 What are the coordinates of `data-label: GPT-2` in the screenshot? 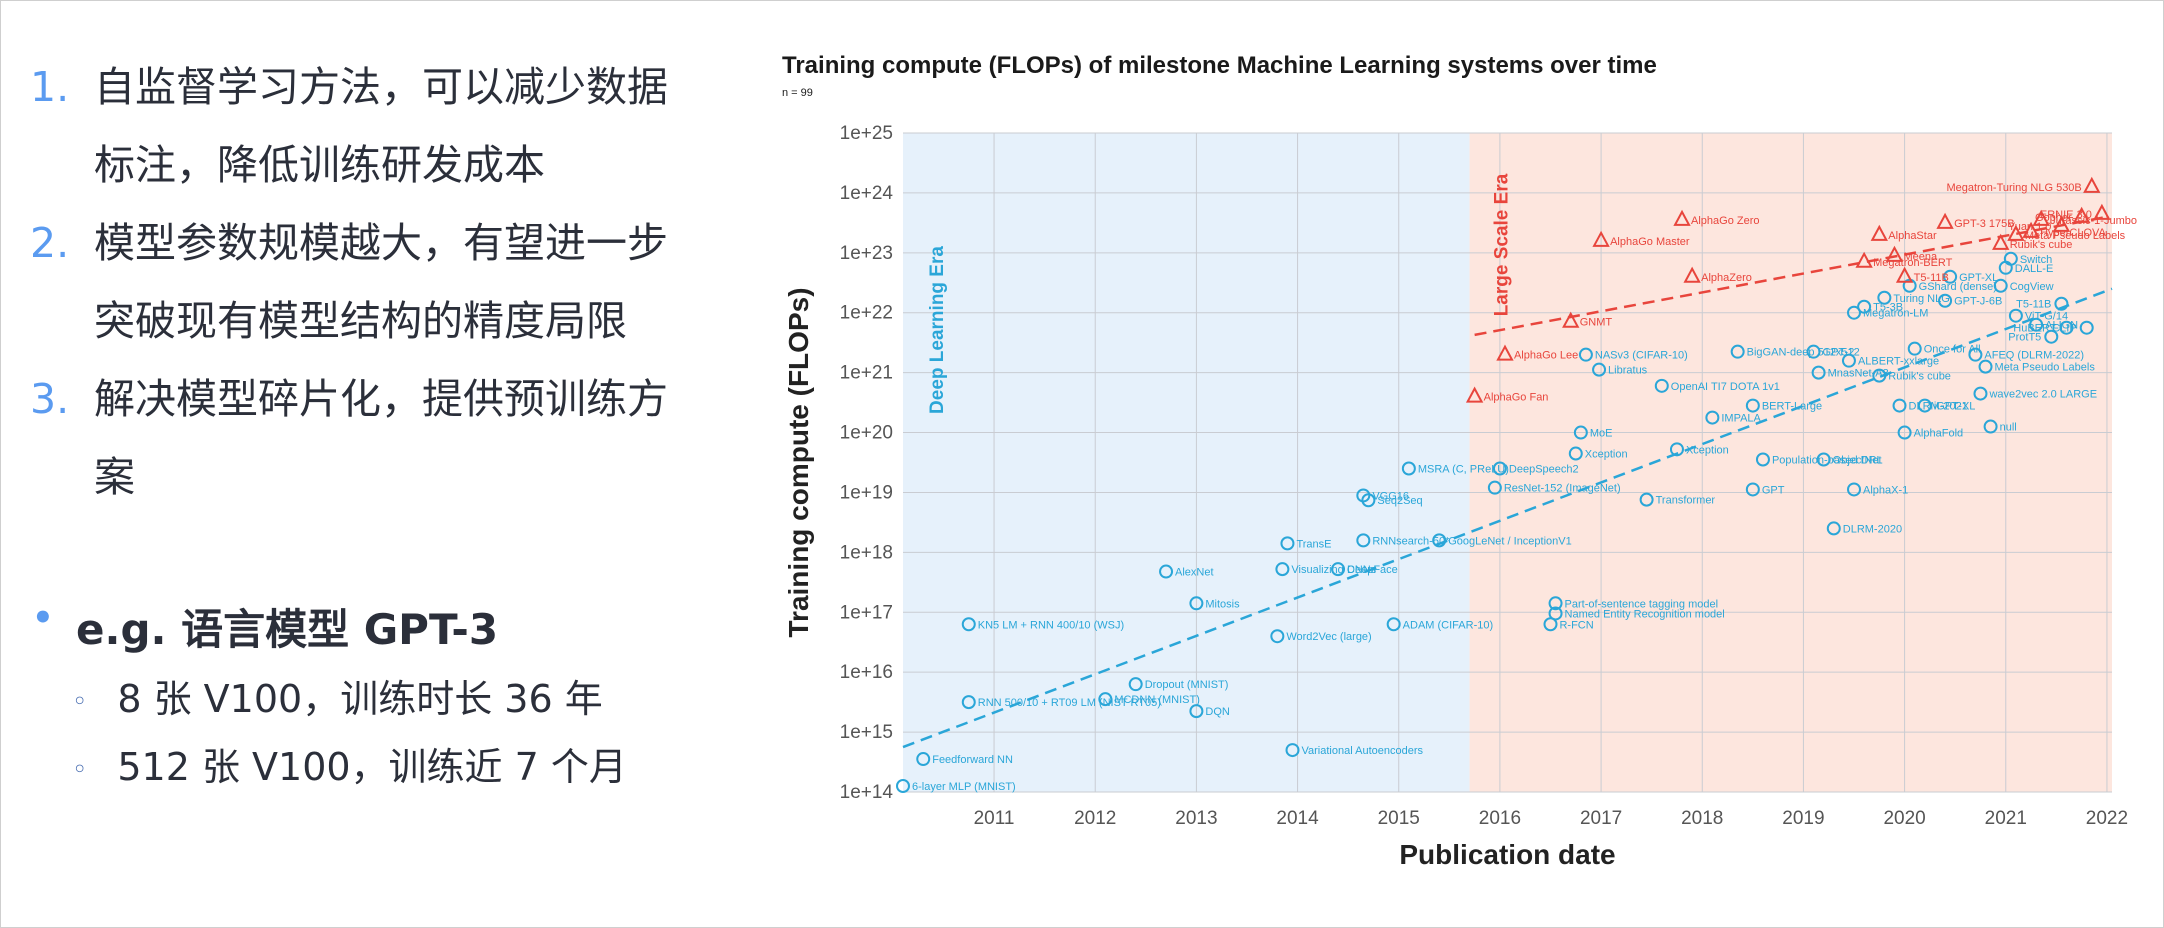 It's located at (1839, 353).